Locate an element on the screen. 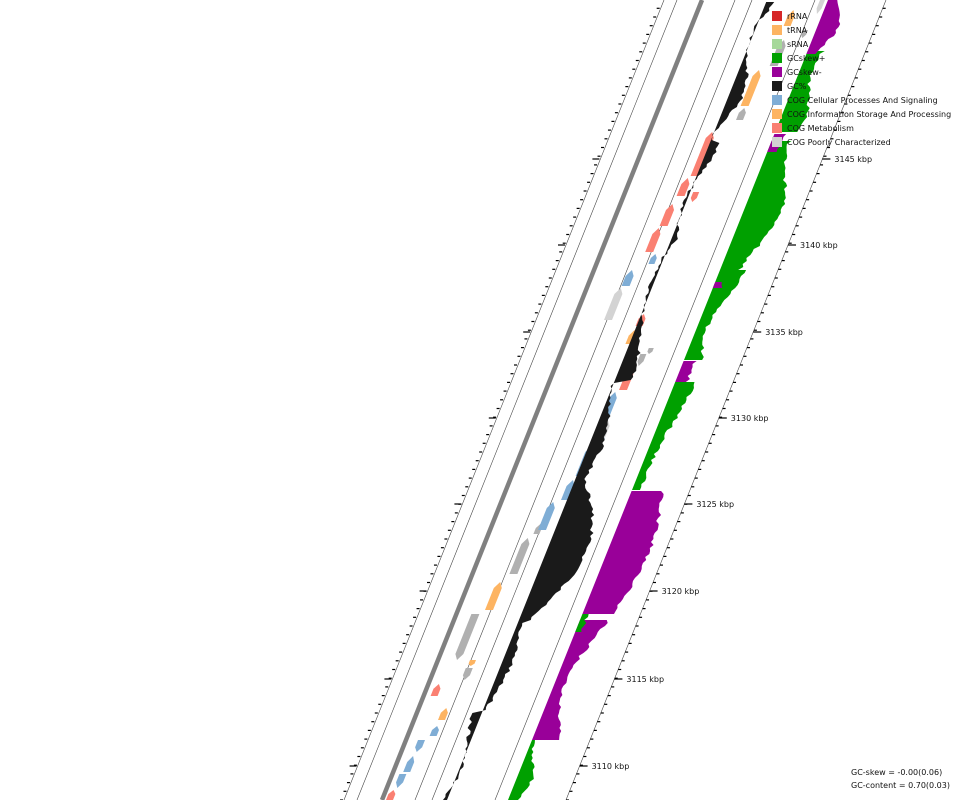 The image size is (960, 800). axis-tick-label: 3120 kbp is located at coordinates (681, 591).